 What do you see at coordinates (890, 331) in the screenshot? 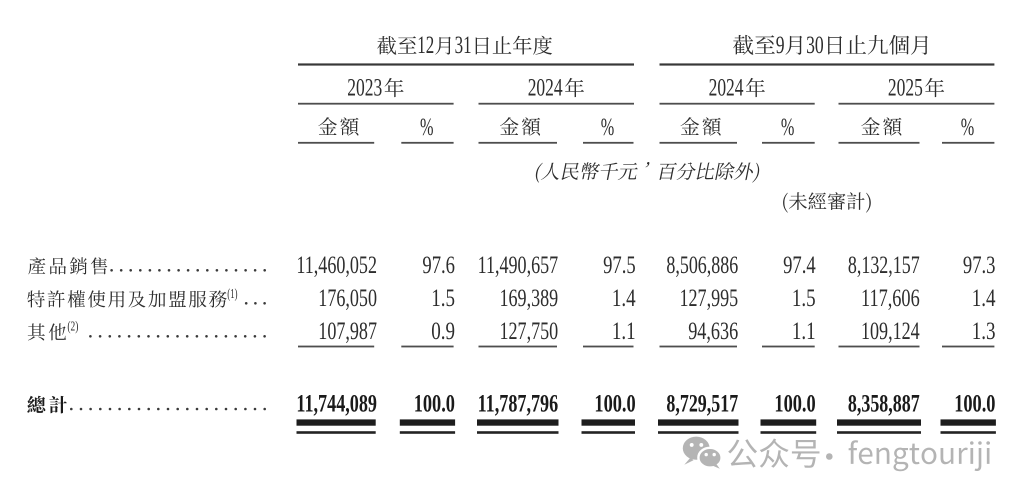
I see `svg-text: 109,124` at bounding box center [890, 331].